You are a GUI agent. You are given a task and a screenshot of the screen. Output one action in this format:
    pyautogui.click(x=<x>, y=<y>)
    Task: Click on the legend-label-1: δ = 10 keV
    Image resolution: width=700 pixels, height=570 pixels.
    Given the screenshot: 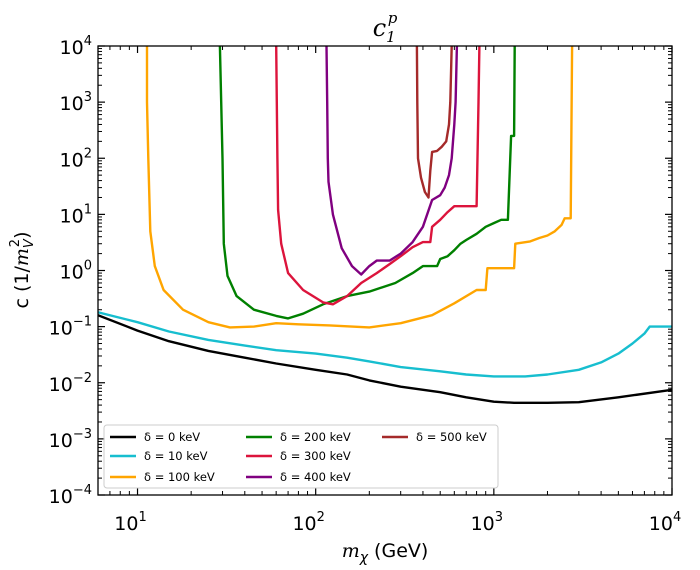 What is the action you would take?
    pyautogui.click(x=176, y=456)
    